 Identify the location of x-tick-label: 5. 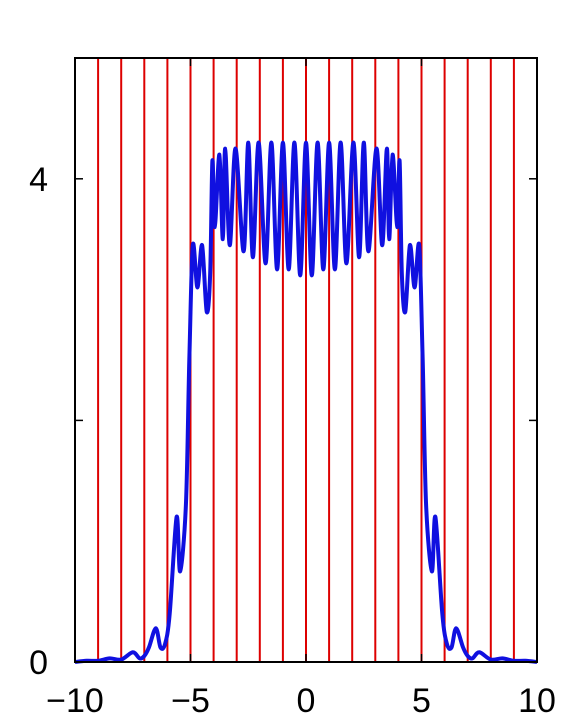
(421, 701).